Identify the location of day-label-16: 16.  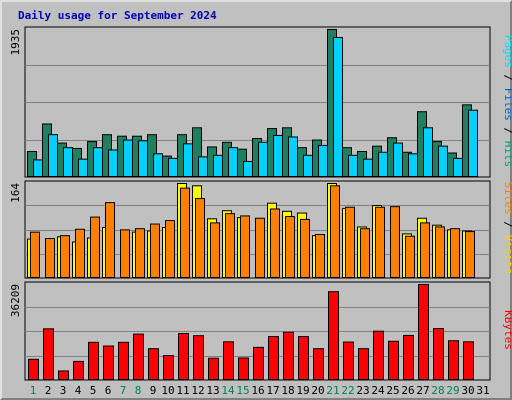
(257, 390).